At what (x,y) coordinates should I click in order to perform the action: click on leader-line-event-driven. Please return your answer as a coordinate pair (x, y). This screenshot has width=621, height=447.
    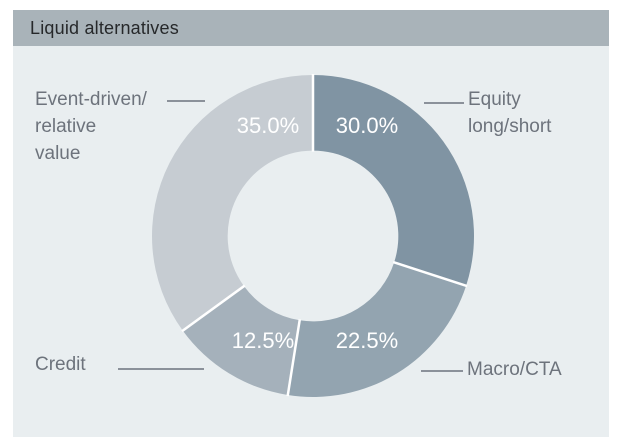
    Looking at the image, I should click on (186, 101).